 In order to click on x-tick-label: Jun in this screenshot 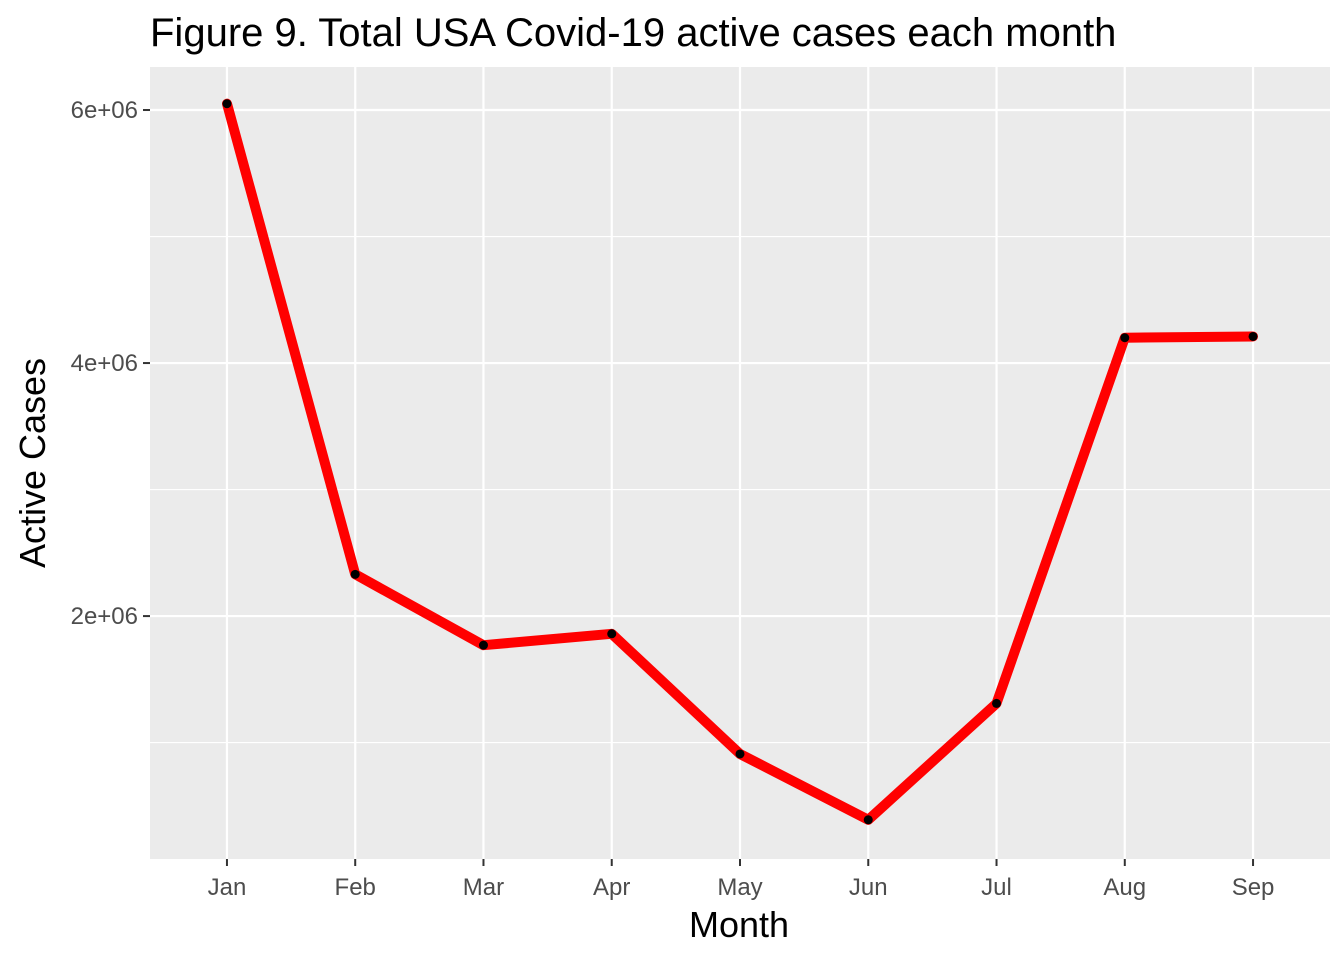, I will do `click(868, 887)`.